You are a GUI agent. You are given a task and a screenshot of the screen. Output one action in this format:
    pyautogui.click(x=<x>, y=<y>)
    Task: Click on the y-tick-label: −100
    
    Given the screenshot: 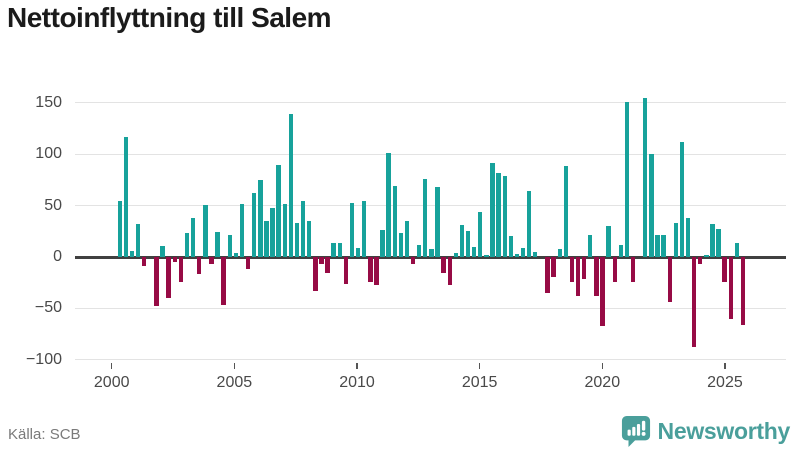 What is the action you would take?
    pyautogui.click(x=43, y=359)
    